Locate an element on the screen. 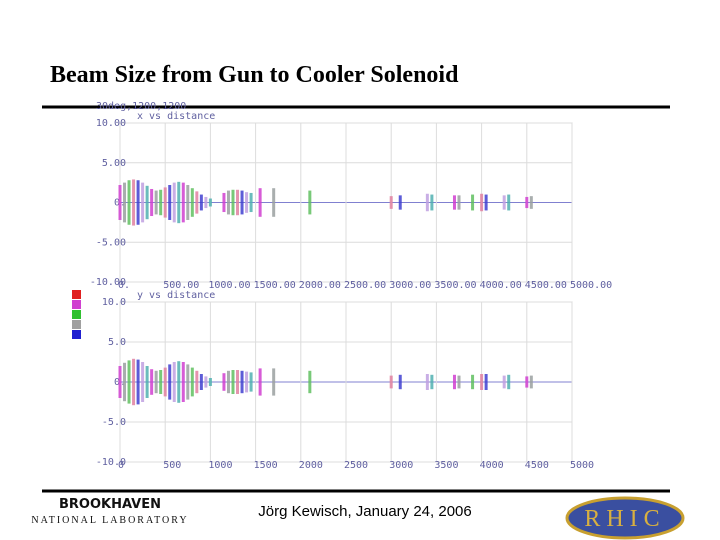 The width and height of the screenshot is (720, 540). legend-swatches is located at coordinates (76, 314).